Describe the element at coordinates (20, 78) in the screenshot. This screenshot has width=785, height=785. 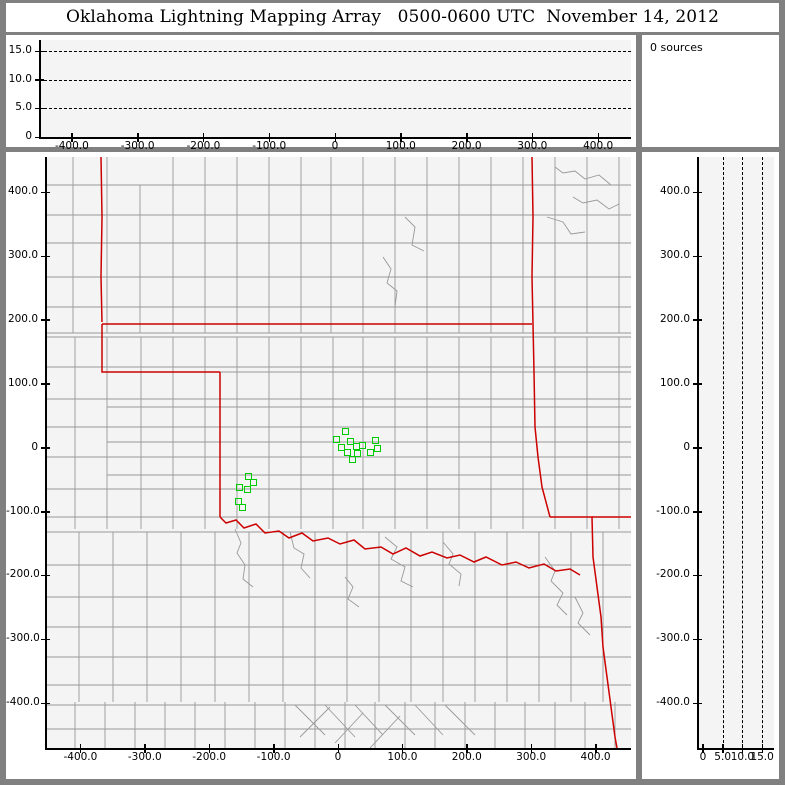
I see `y-tick-label: 10.0` at that location.